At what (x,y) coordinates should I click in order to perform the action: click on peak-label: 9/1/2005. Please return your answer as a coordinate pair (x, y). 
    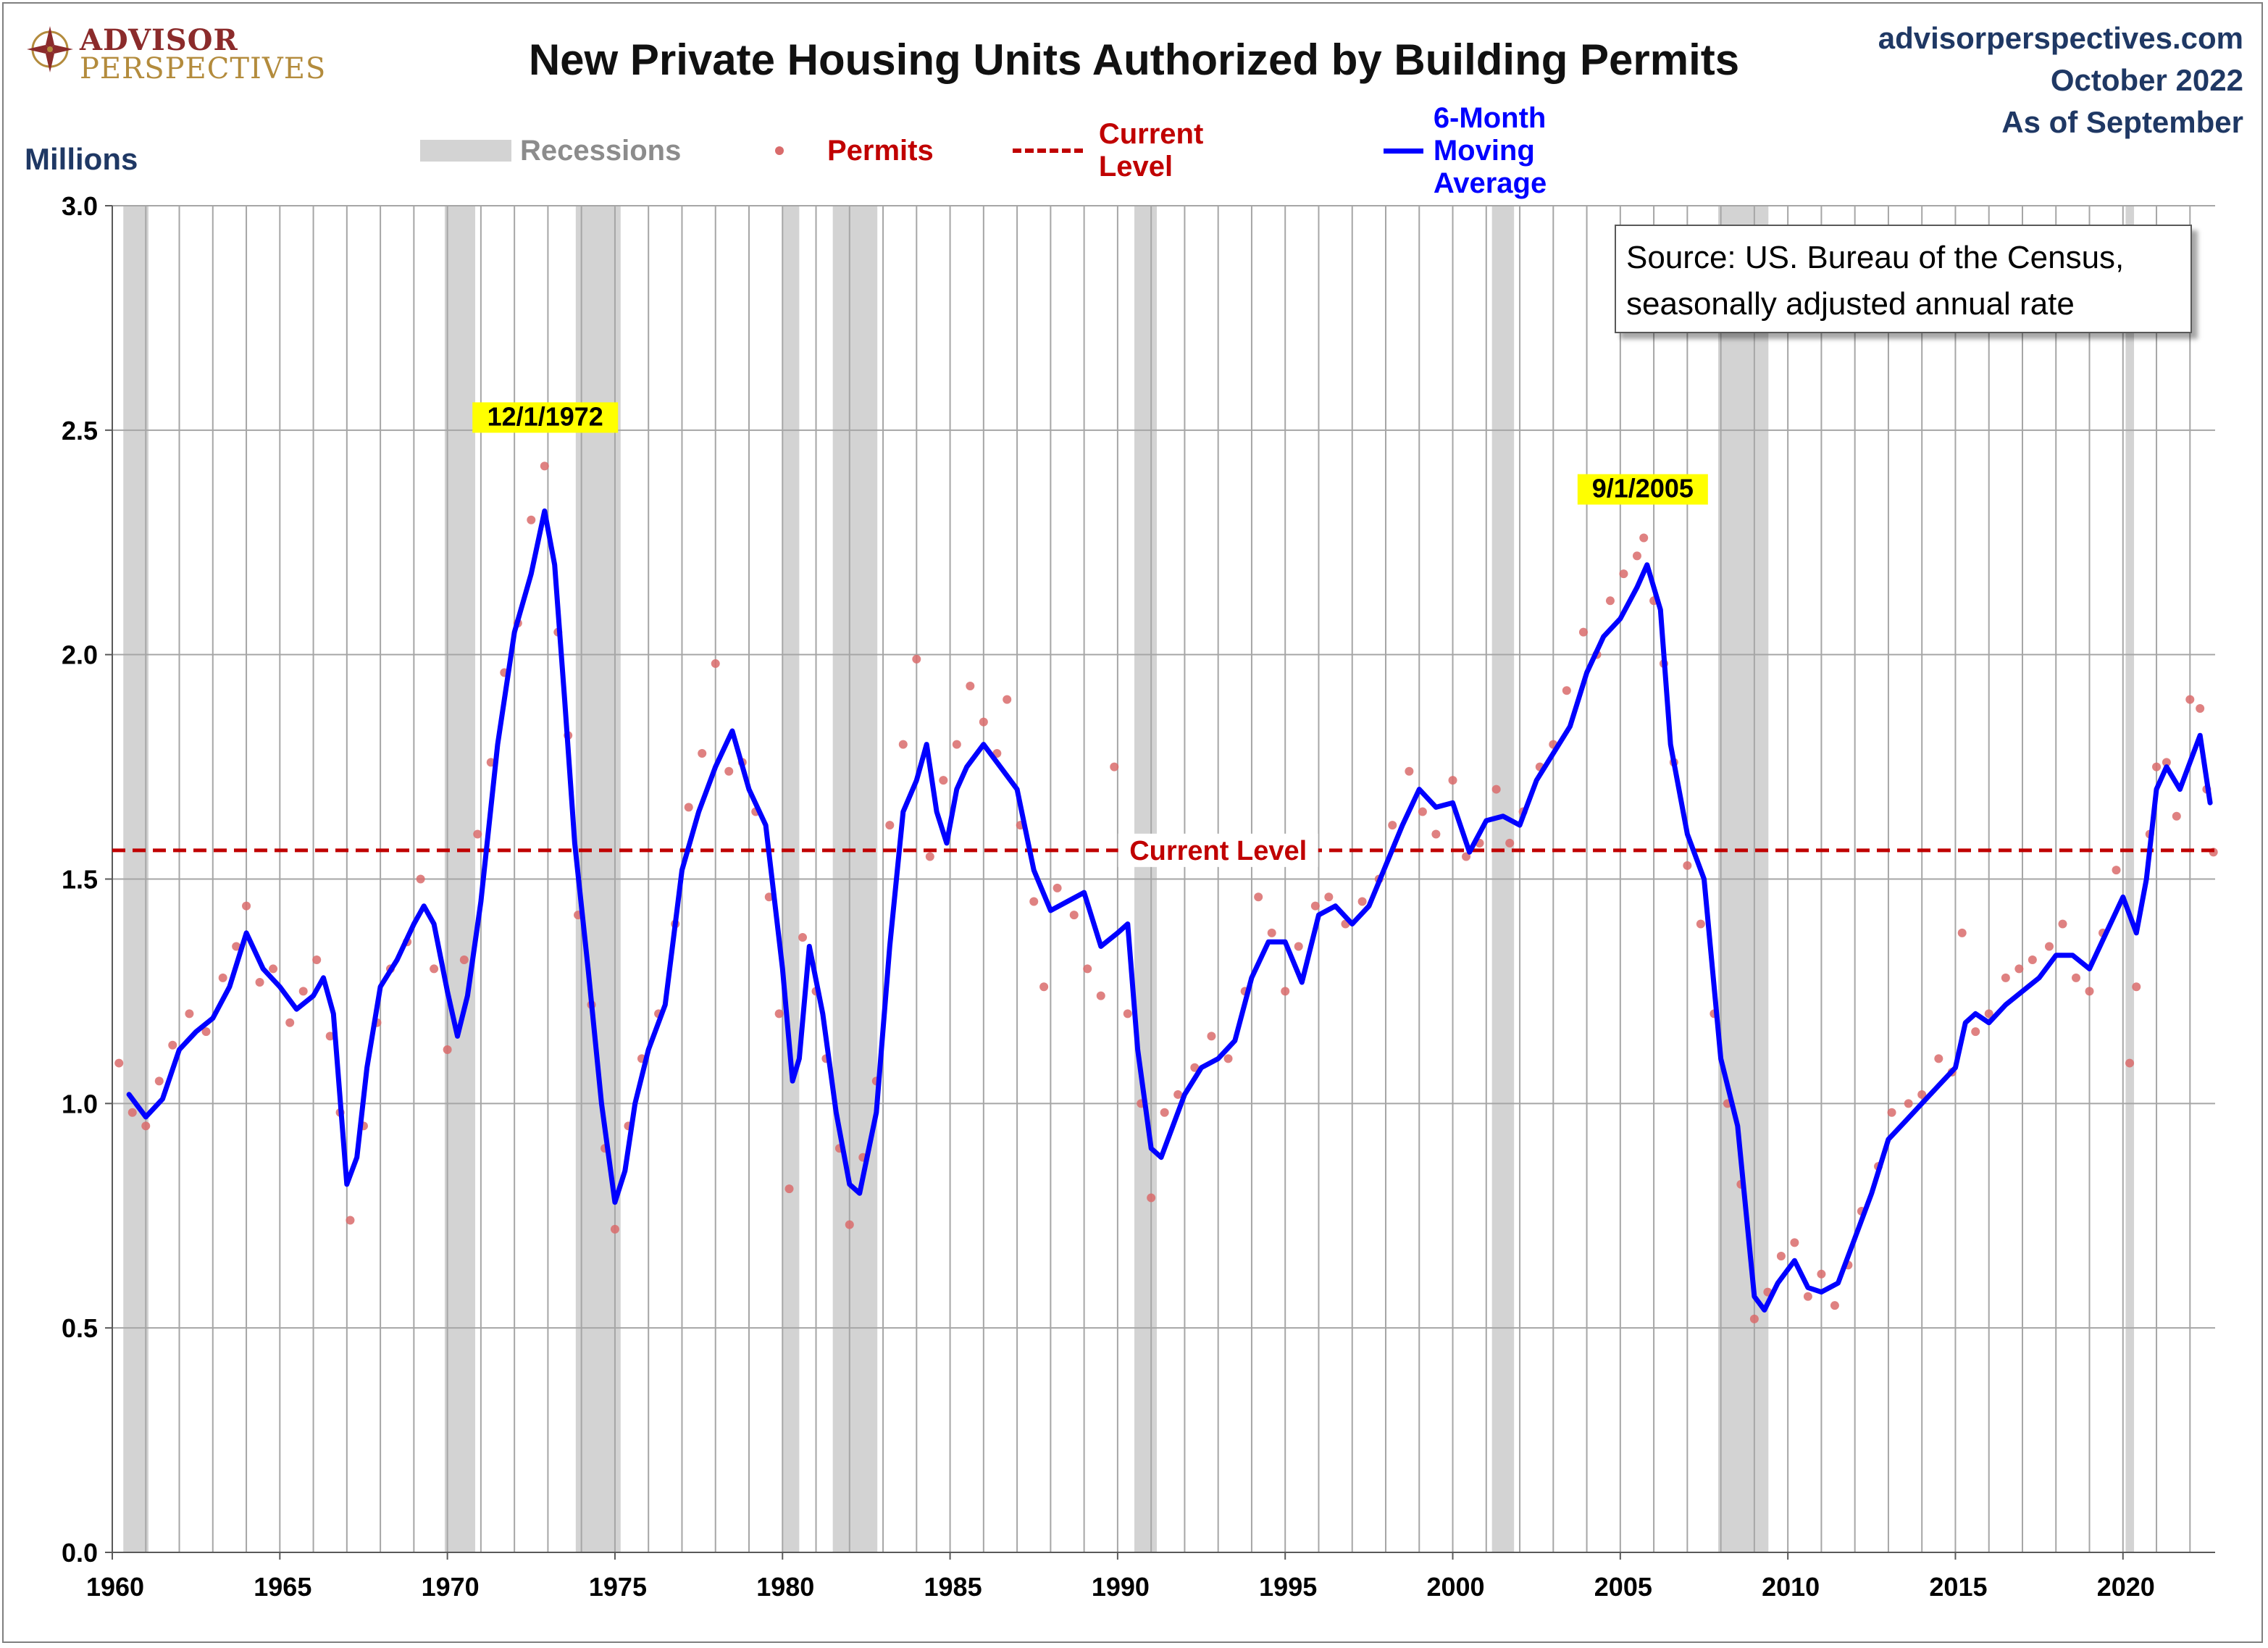
    Looking at the image, I should click on (1643, 488).